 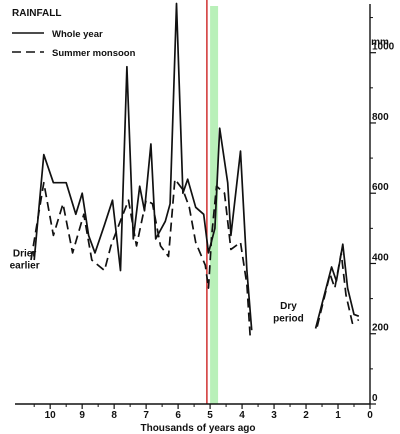 I want to click on legend-label-summer-monsoon: Summer monsoon, so click(x=94, y=53).